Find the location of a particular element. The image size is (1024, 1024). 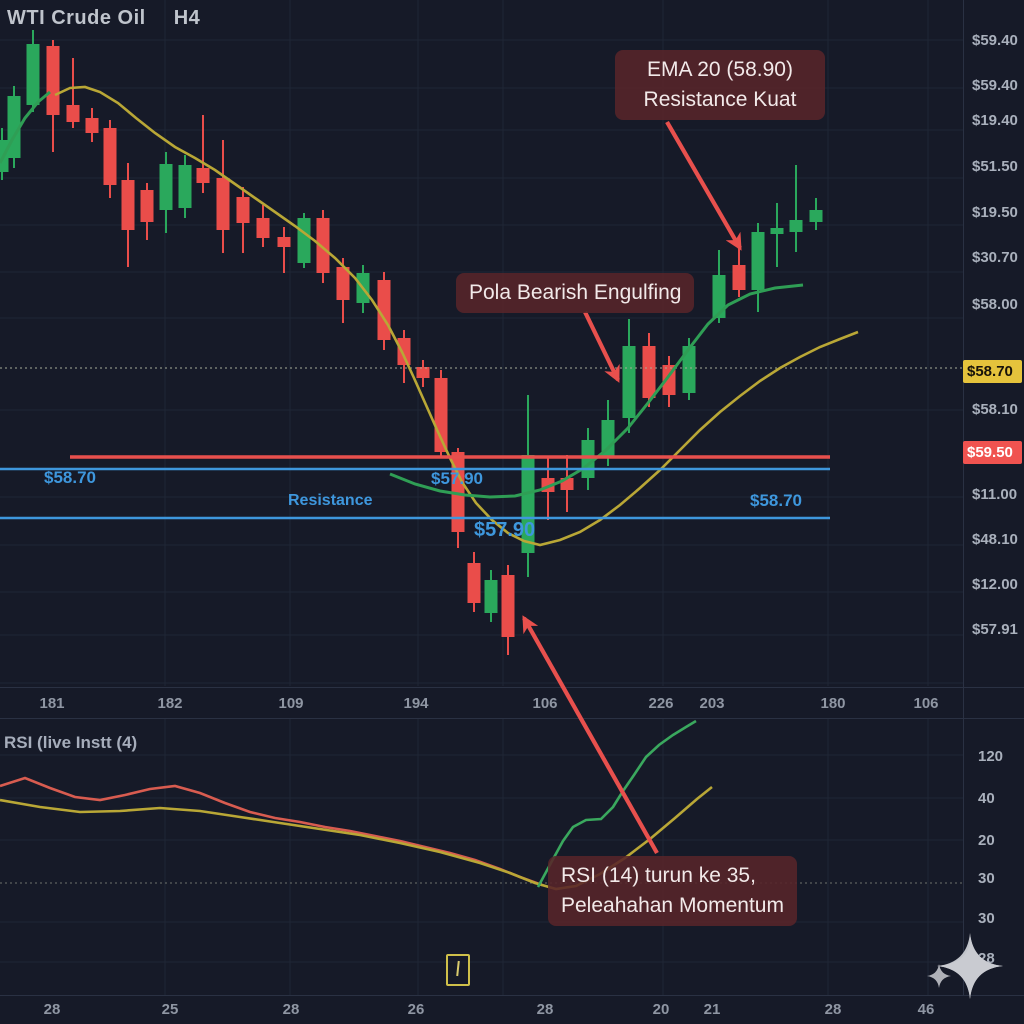

rsi-axis-label: 120 is located at coordinates (991, 756).